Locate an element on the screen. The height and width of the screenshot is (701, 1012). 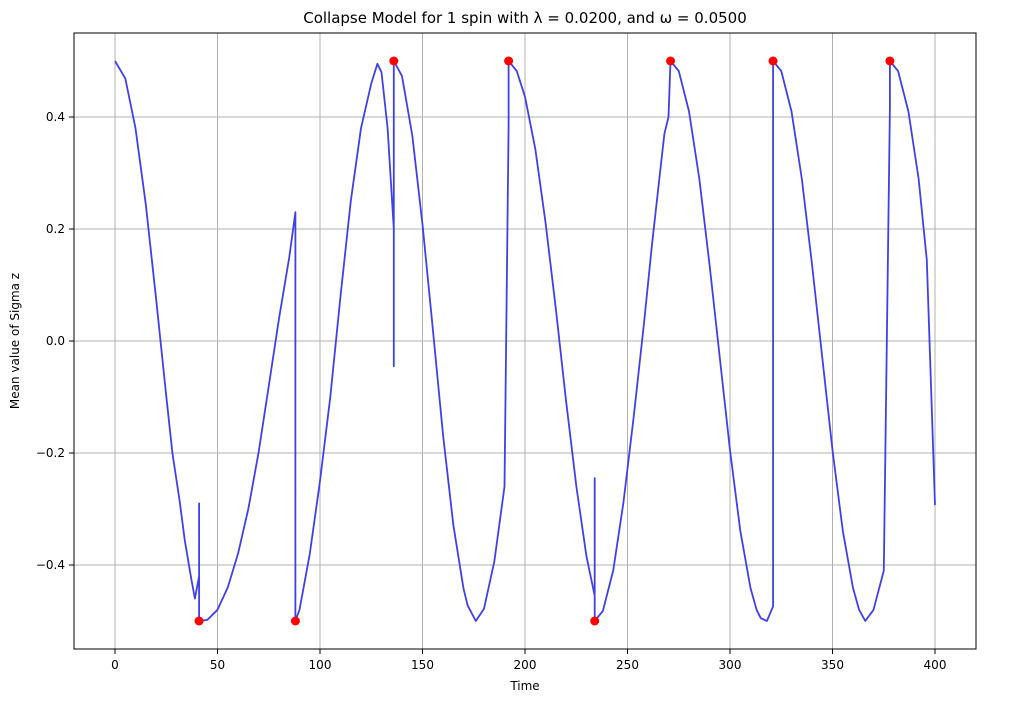
y-tick-label: −0.2 is located at coordinates (50, 453).